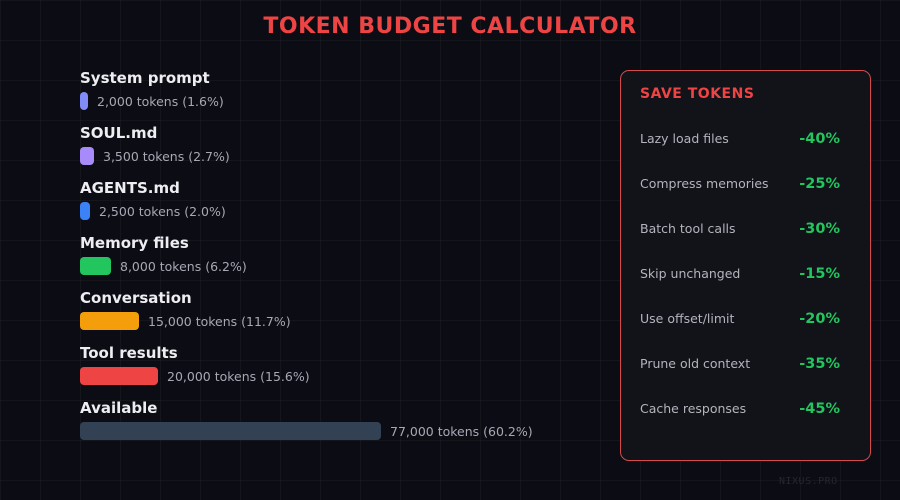 This screenshot has height=500, width=900. I want to click on budget-item-available: Available 77,000 tokens (60.2%), so click(330, 425).